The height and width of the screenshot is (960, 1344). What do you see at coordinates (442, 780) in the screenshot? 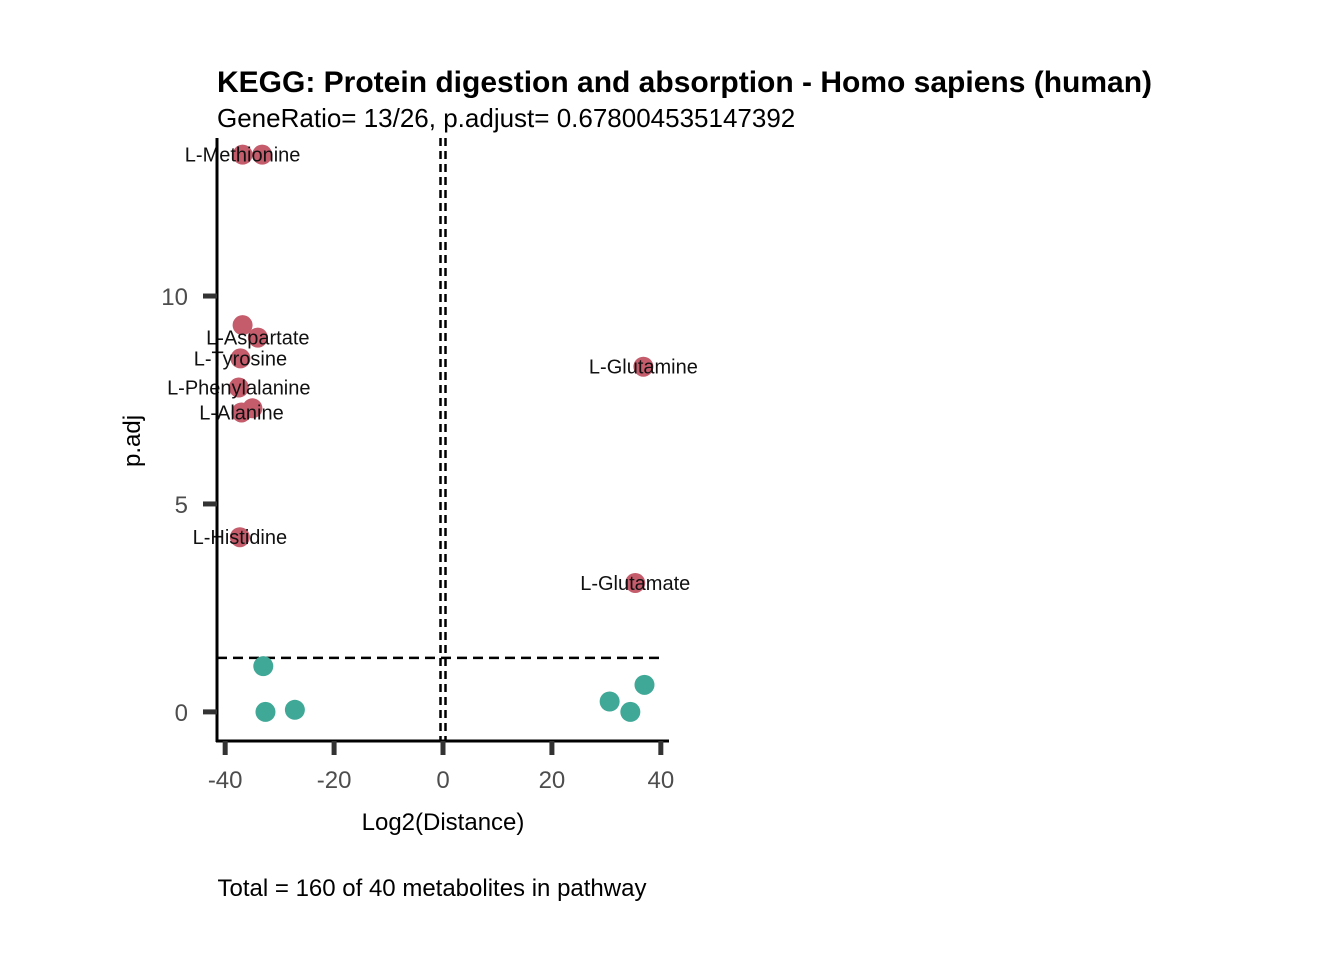
I see `x-tick-label-0: 0` at bounding box center [442, 780].